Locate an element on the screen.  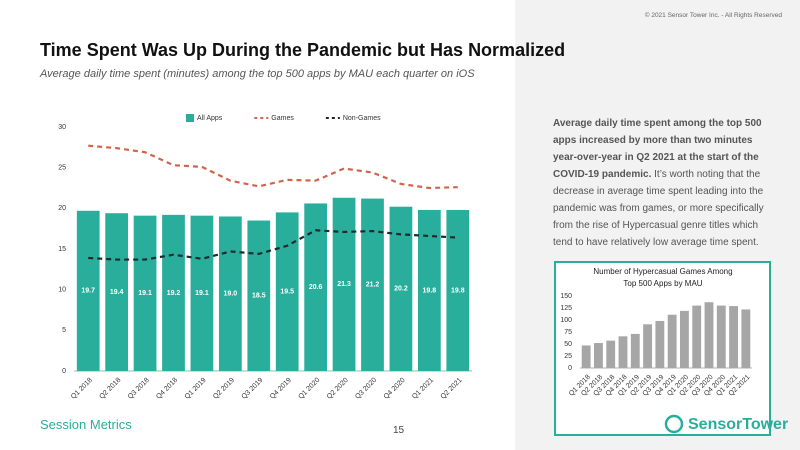
x-tick-label: Q1 2019 is located at coordinates (196, 389).